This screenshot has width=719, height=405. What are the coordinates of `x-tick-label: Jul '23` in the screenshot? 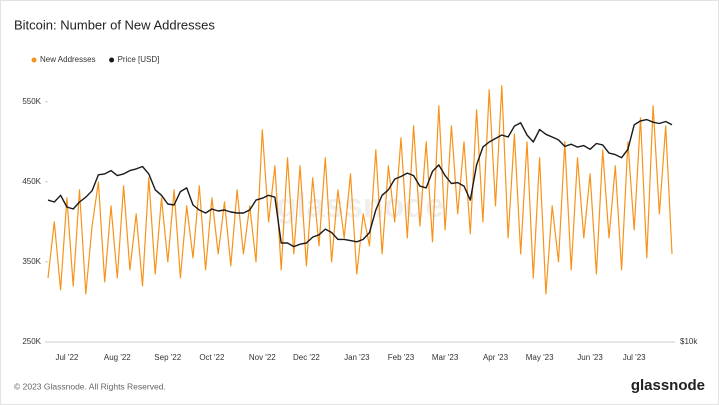 It's located at (634, 357).